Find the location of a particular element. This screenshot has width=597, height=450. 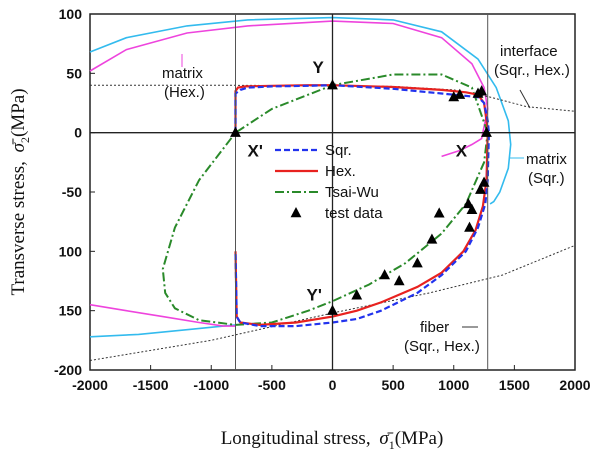

x-axis-title: Longitudinal stress, σ̄1(MPa) is located at coordinates (332, 439).